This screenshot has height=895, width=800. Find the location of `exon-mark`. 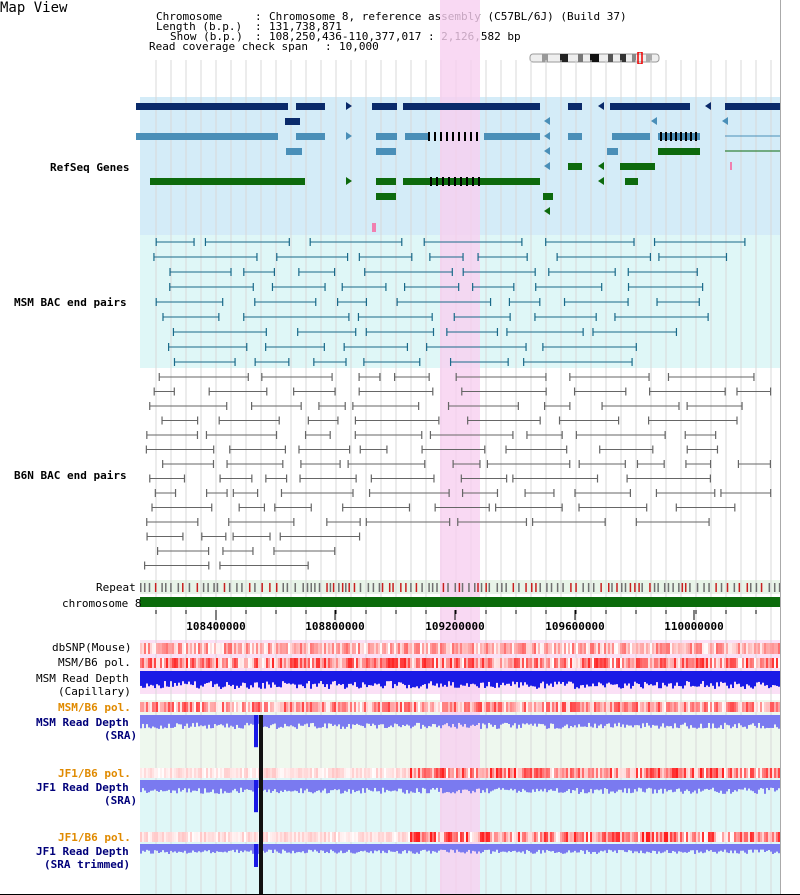

exon-mark is located at coordinates (449, 181).